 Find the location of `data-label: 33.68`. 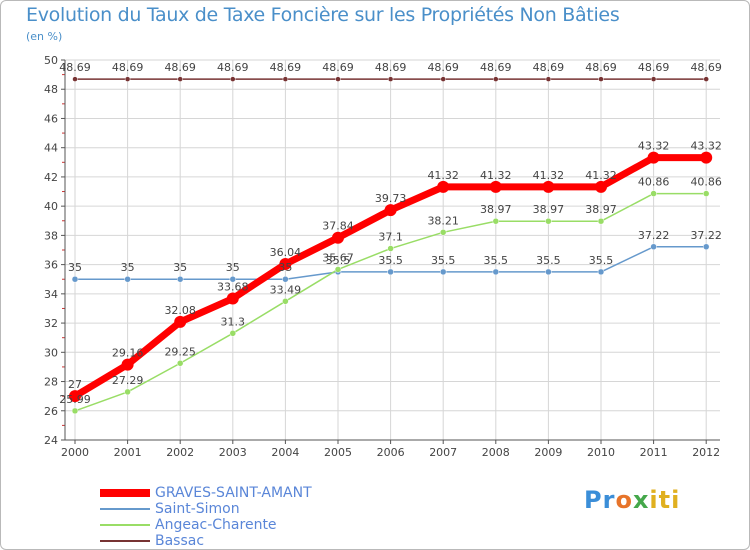

data-label: 33.68 is located at coordinates (233, 287).